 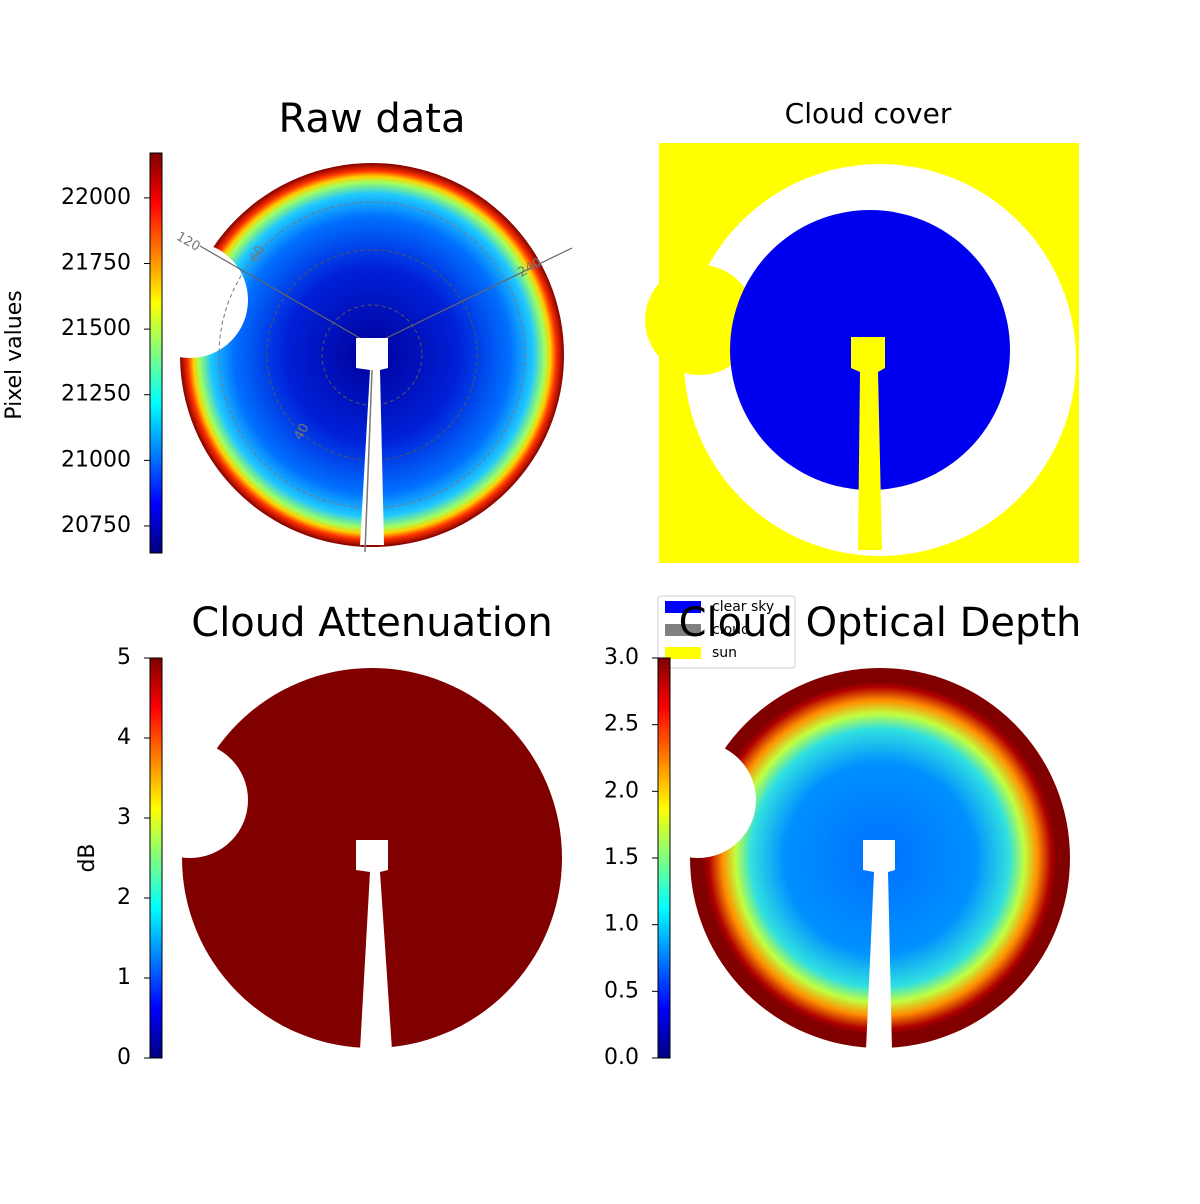 What do you see at coordinates (621, 857) in the screenshot?
I see `colorbar-tick-label: 1.5` at bounding box center [621, 857].